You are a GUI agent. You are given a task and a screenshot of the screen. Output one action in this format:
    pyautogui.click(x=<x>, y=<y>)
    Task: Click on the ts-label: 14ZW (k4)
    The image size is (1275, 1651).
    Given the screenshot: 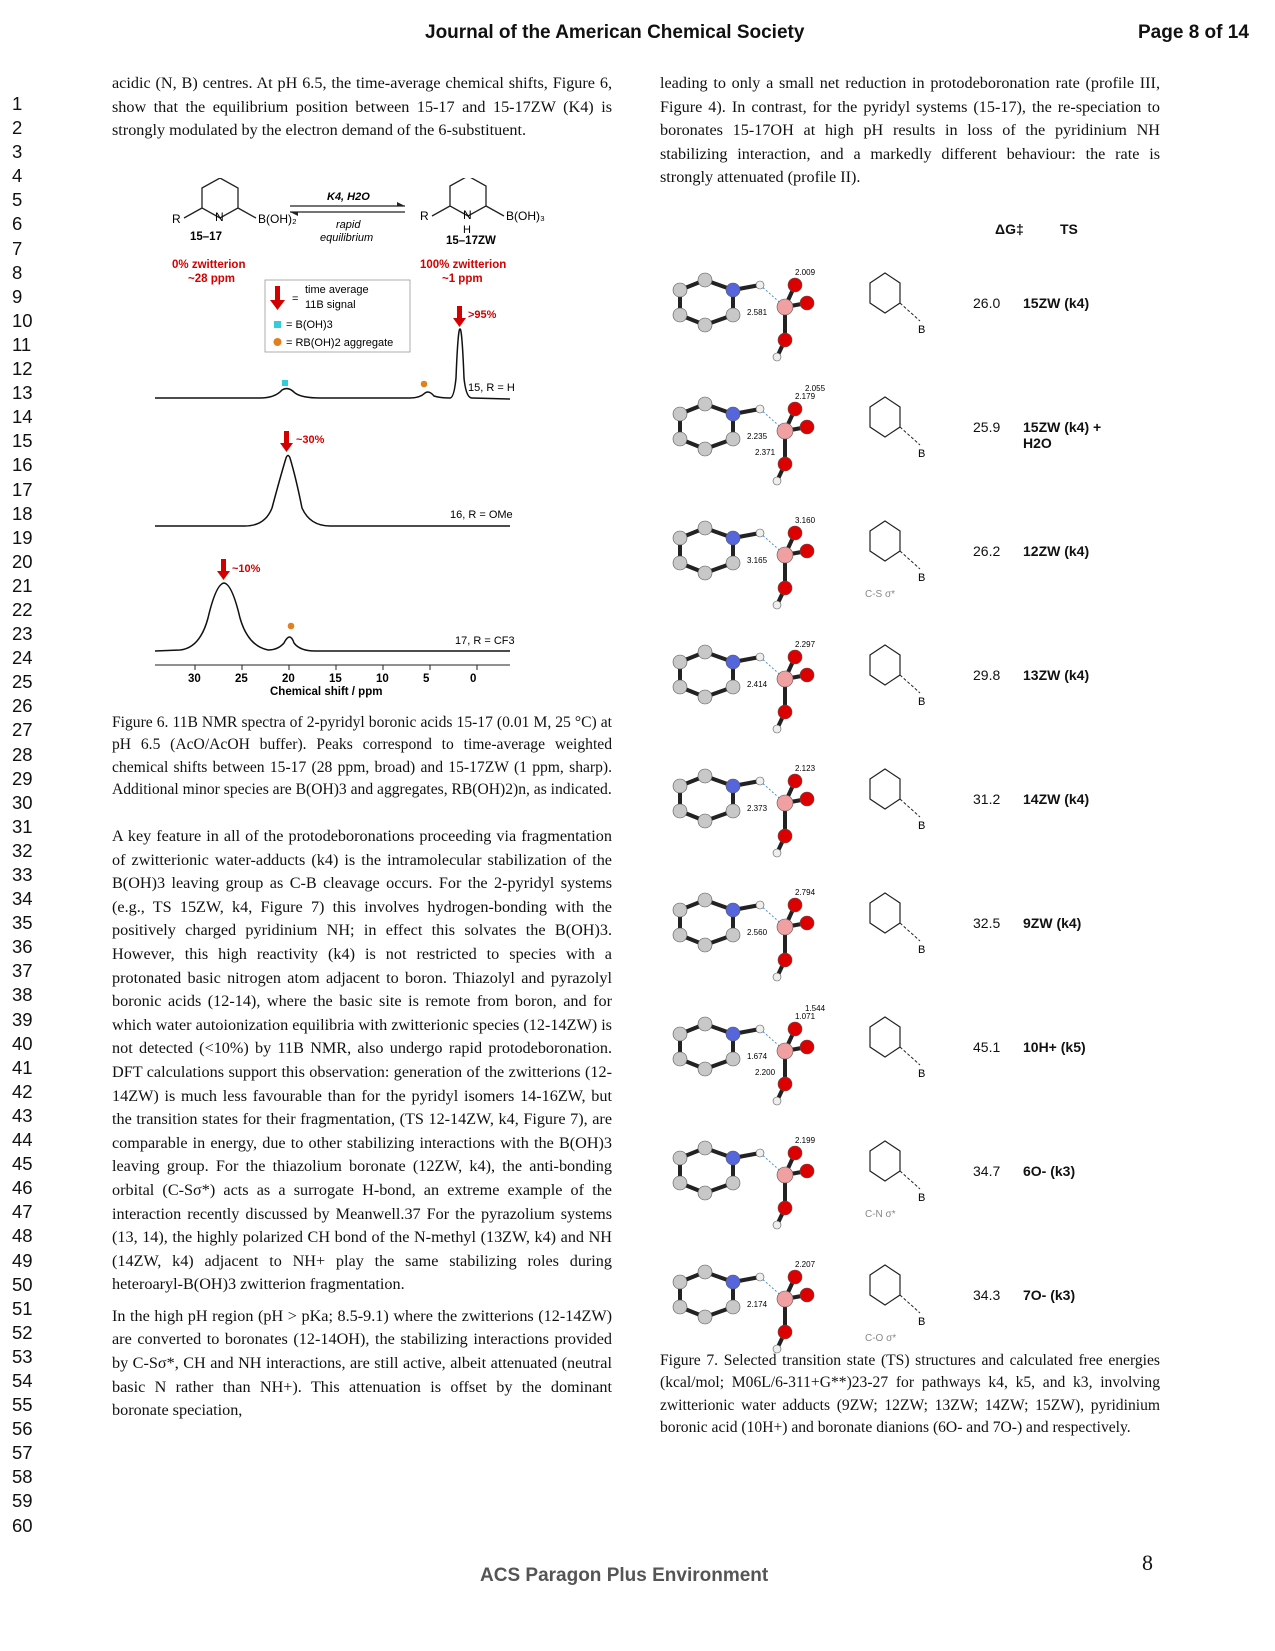 What is the action you would take?
    pyautogui.click(x=1056, y=799)
    